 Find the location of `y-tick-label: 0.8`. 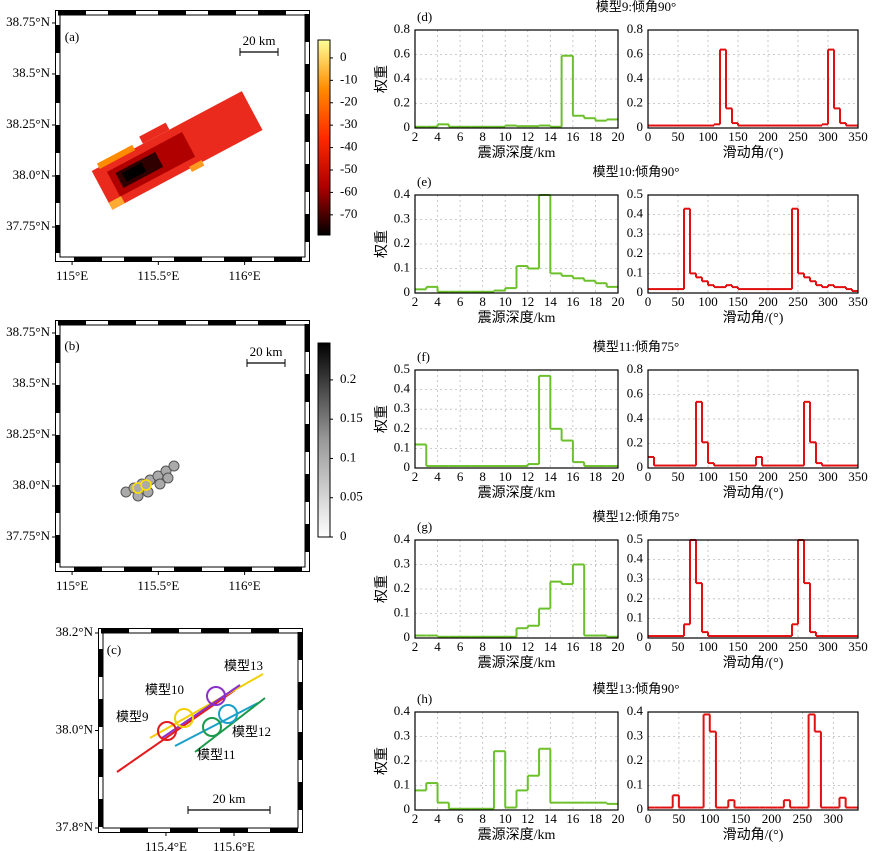

y-tick-label: 0.8 is located at coordinates (635, 28).